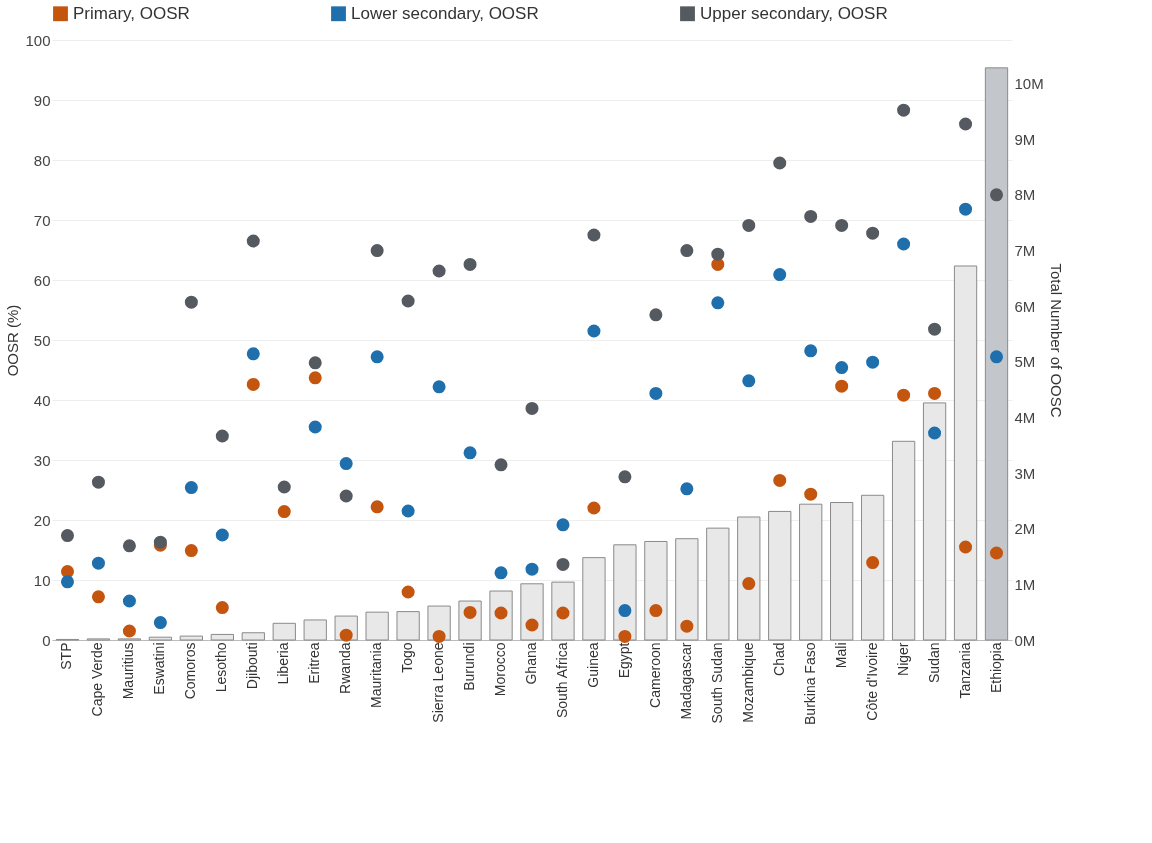 This screenshot has width=1152, height=843. What do you see at coordinates (778, 659) in the screenshot?
I see `x-tick-label: Chad` at bounding box center [778, 659].